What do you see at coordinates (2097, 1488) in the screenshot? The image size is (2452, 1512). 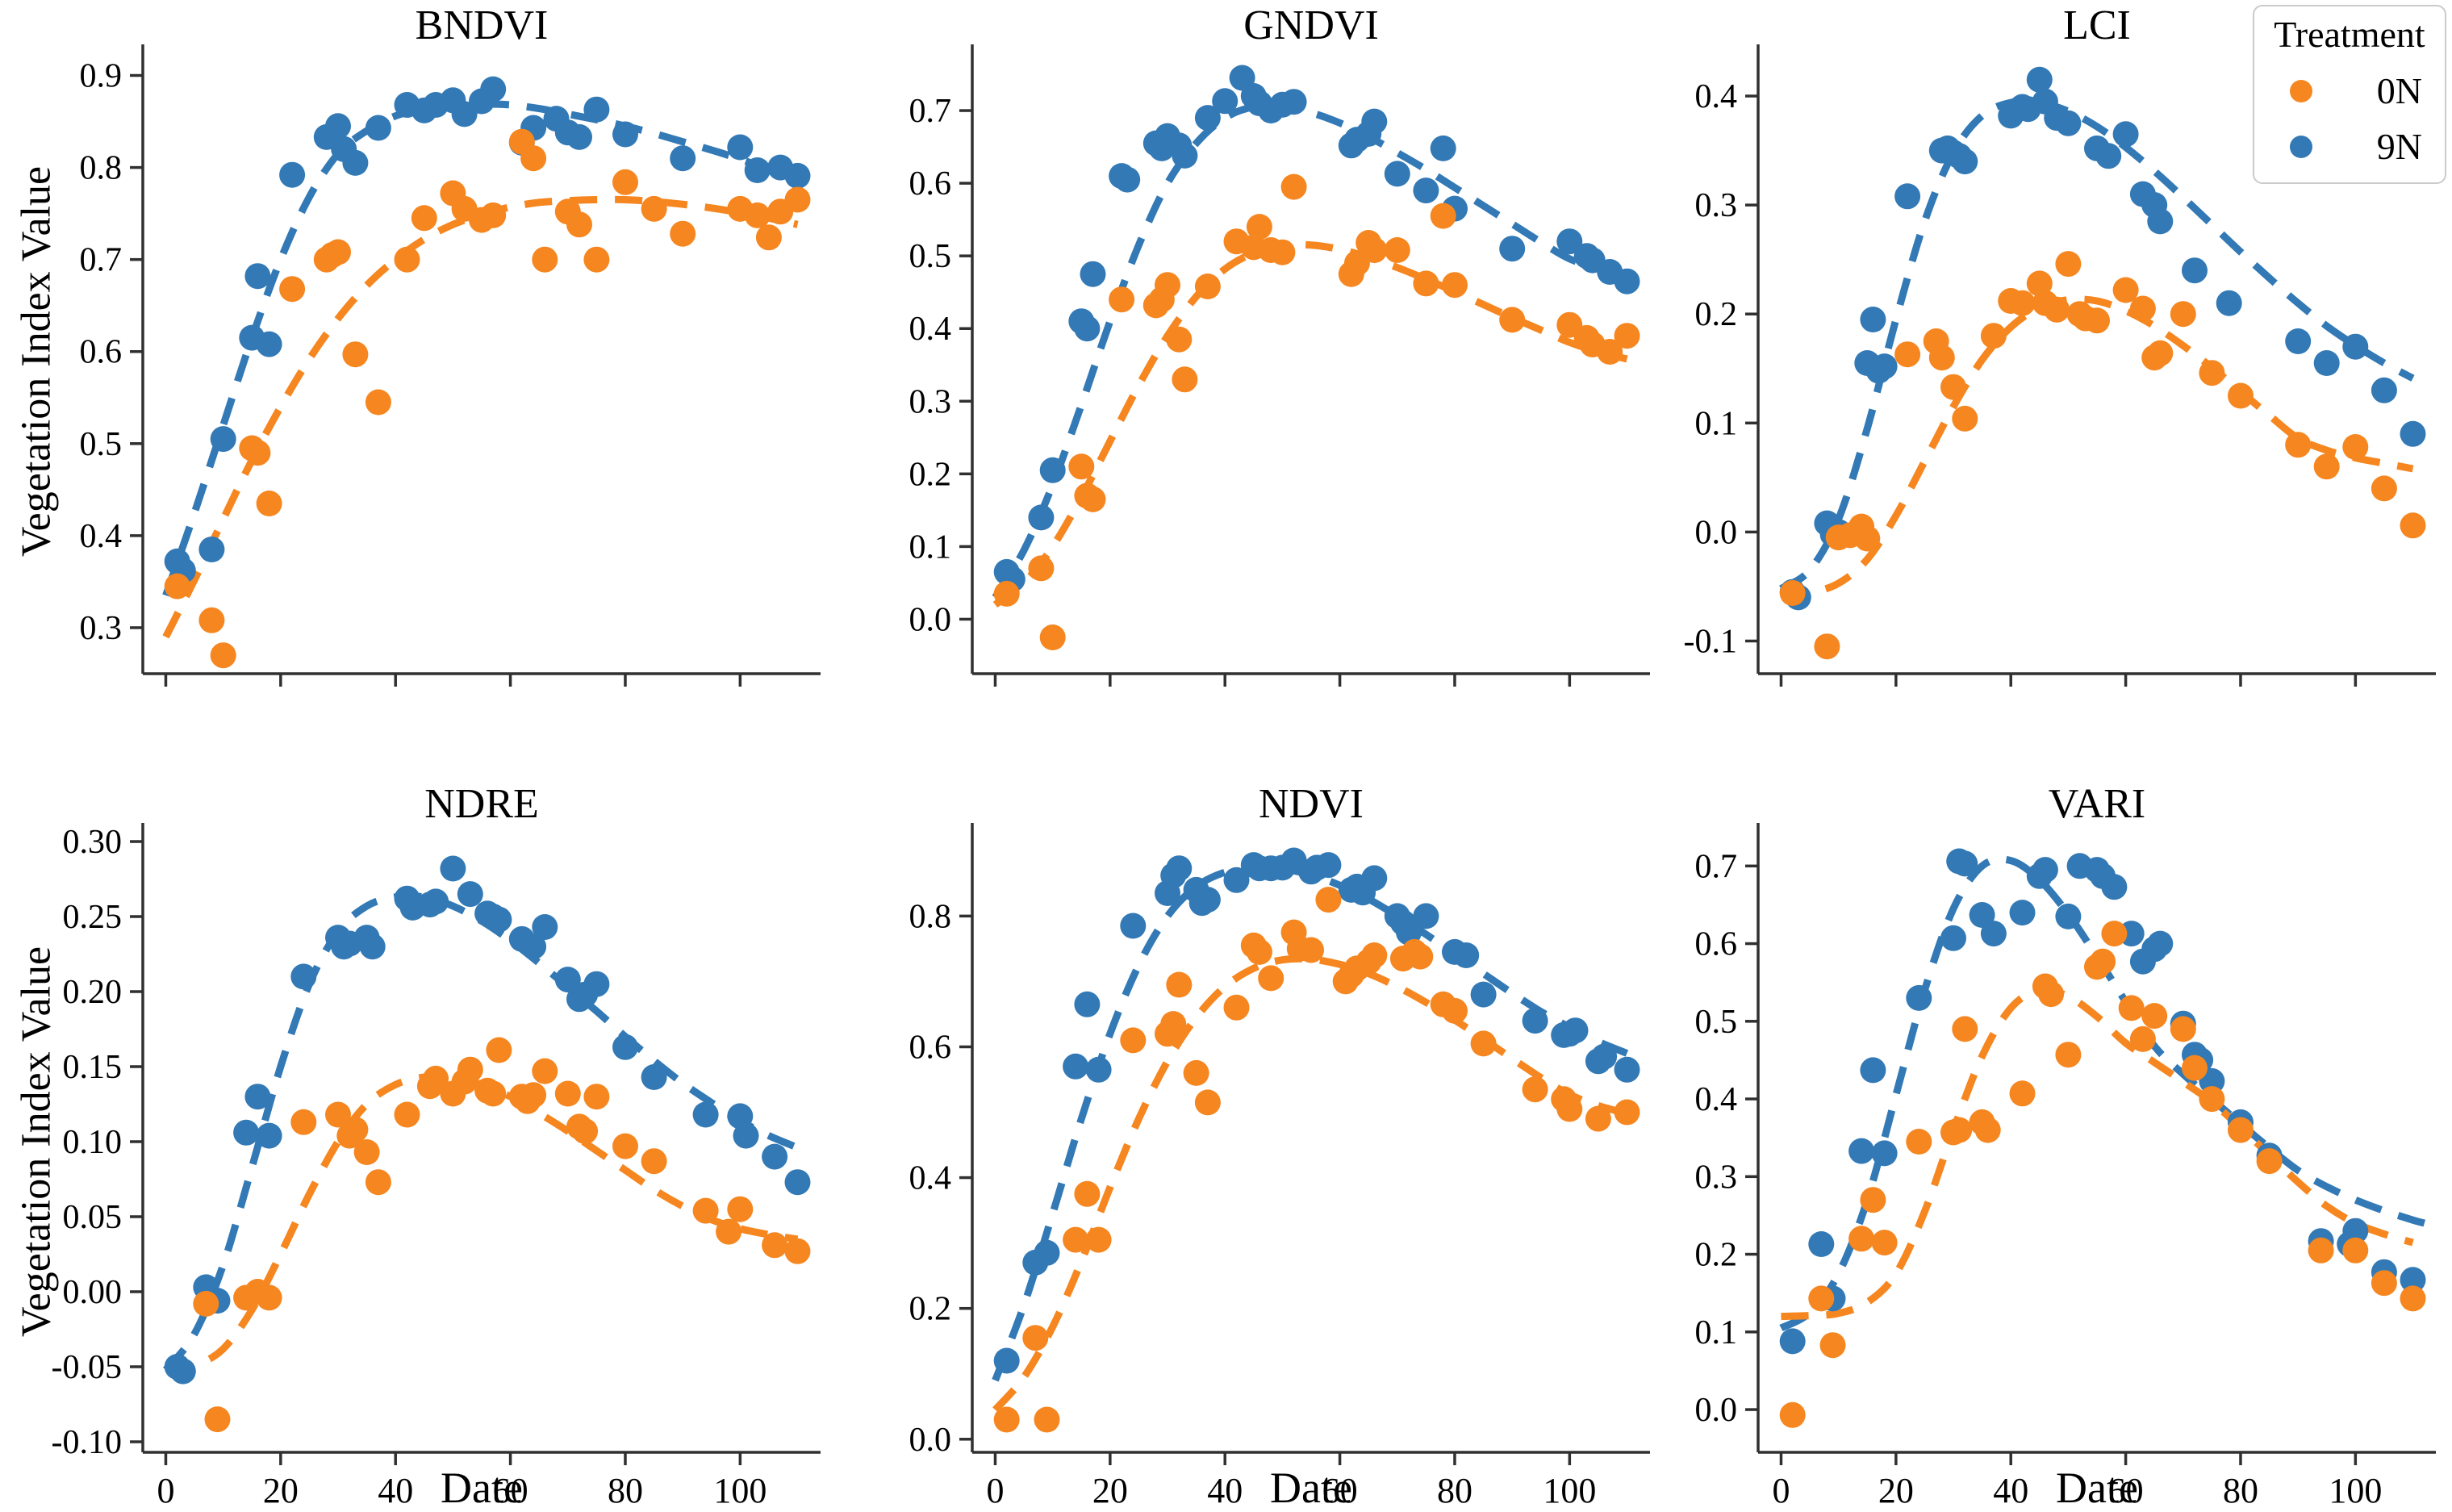 I see `x-axis-label-vari: Date` at bounding box center [2097, 1488].